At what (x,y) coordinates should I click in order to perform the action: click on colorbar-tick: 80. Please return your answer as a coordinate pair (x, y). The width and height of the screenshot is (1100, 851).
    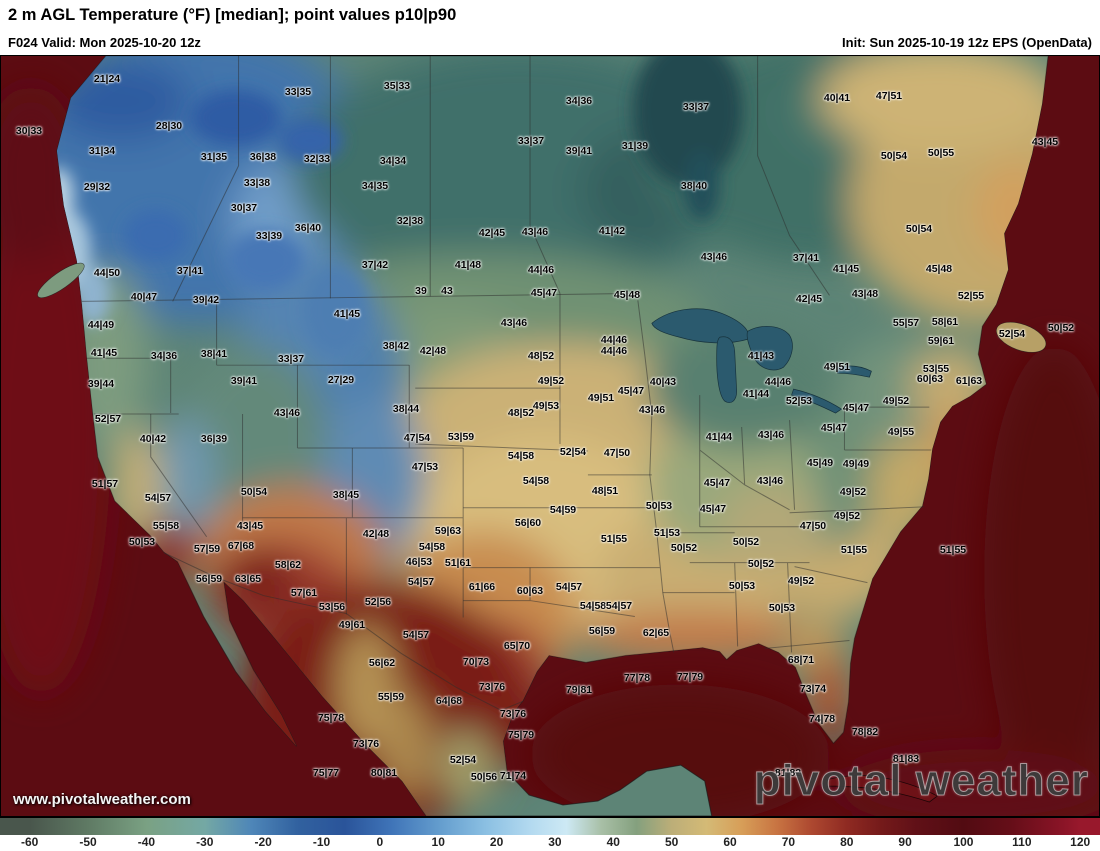
    Looking at the image, I should click on (847, 842).